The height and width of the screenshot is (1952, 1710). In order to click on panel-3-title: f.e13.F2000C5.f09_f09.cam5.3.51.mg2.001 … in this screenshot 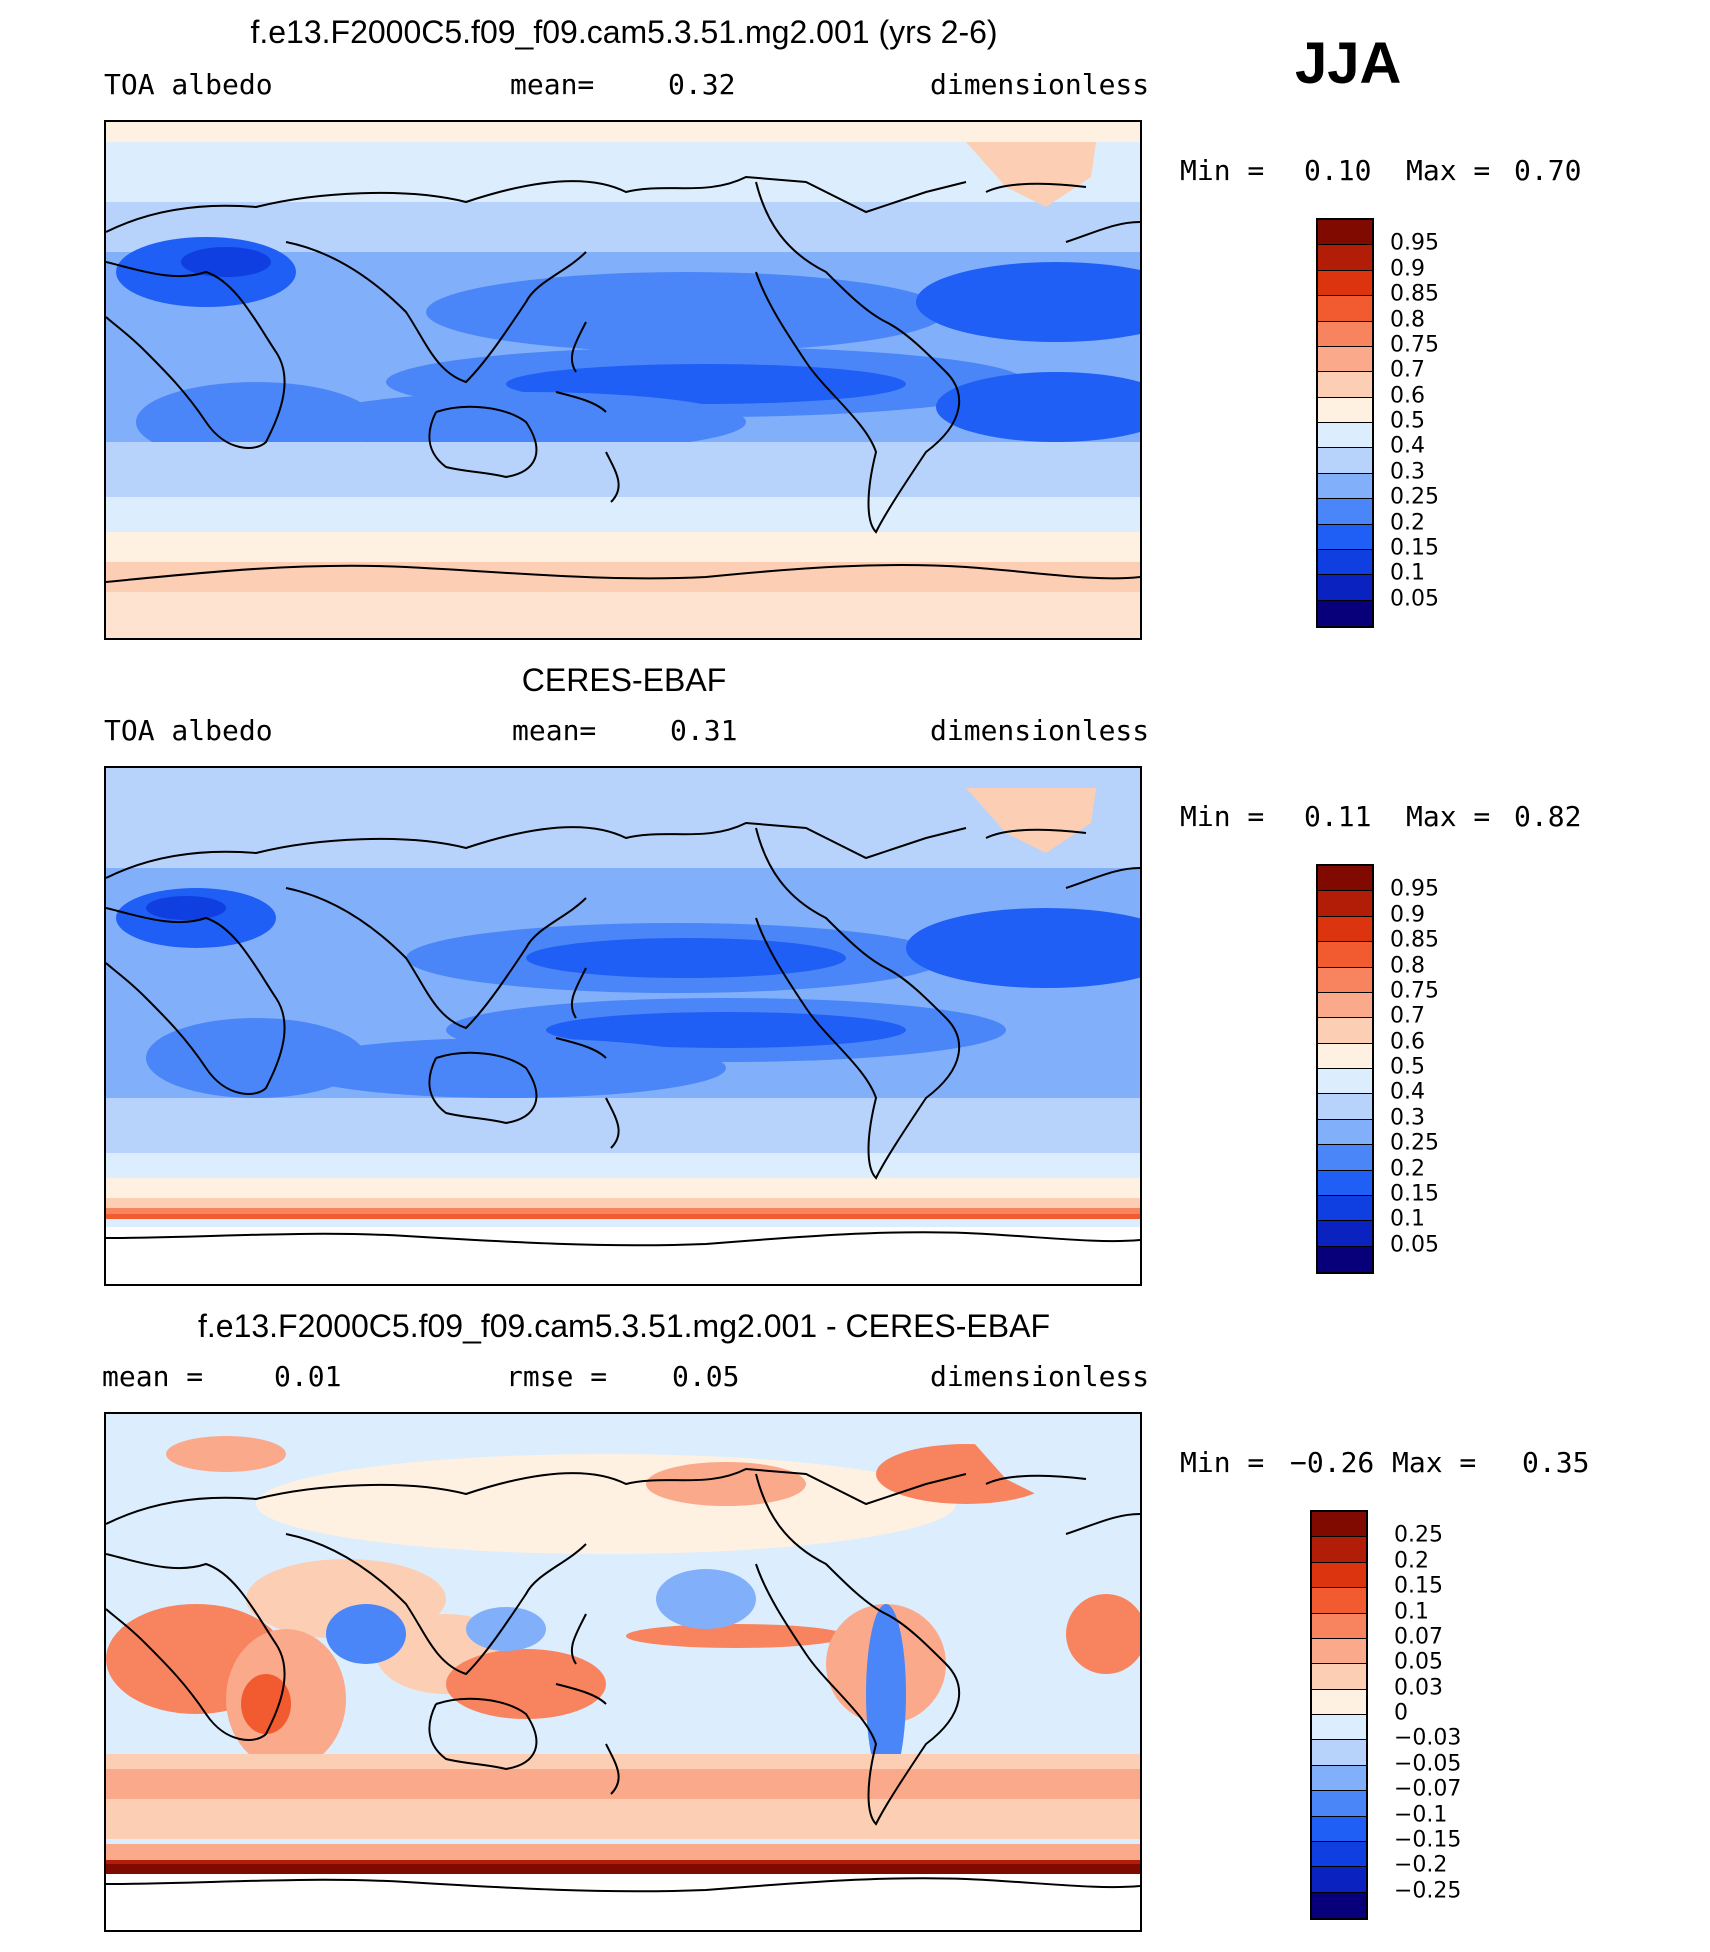, I will do `click(624, 1326)`.